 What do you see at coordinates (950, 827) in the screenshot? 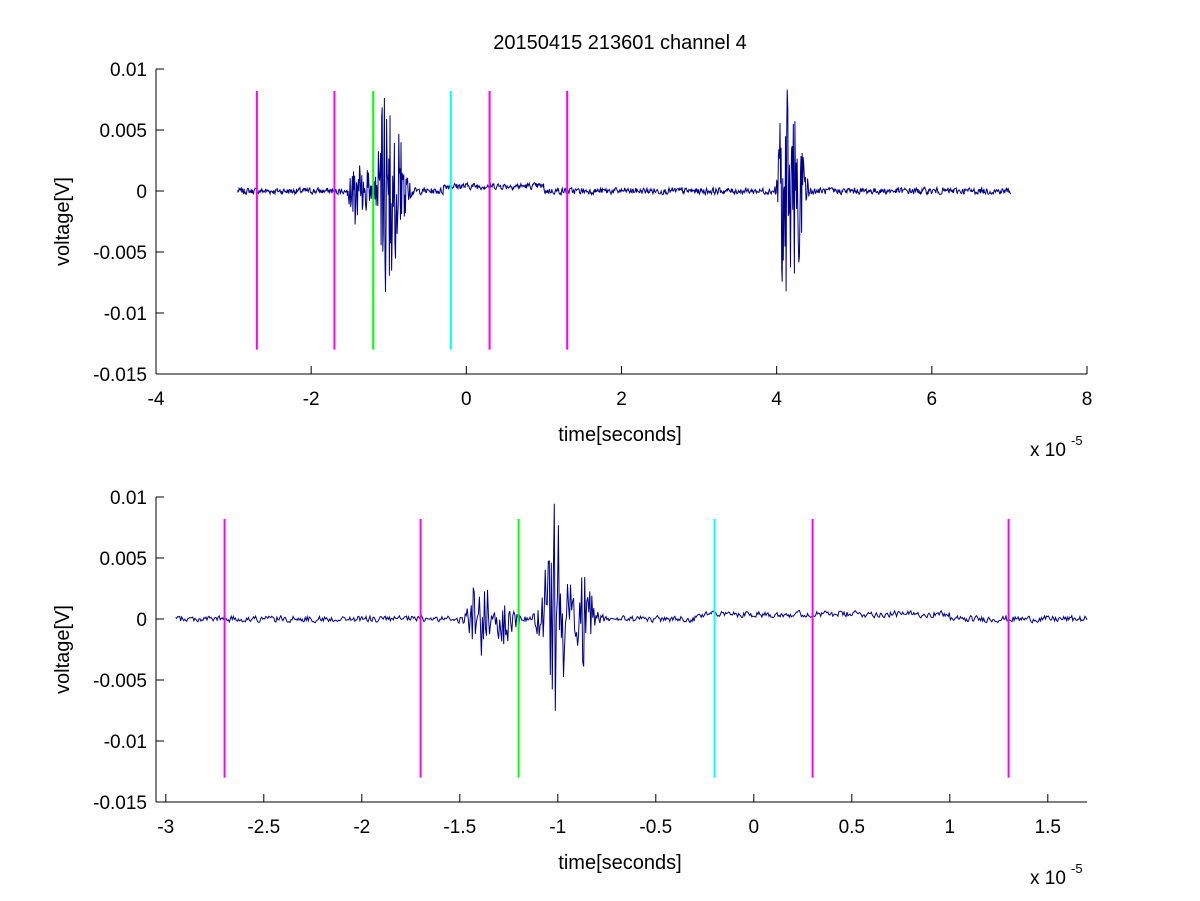
I see `x-tick-label: 1` at bounding box center [950, 827].